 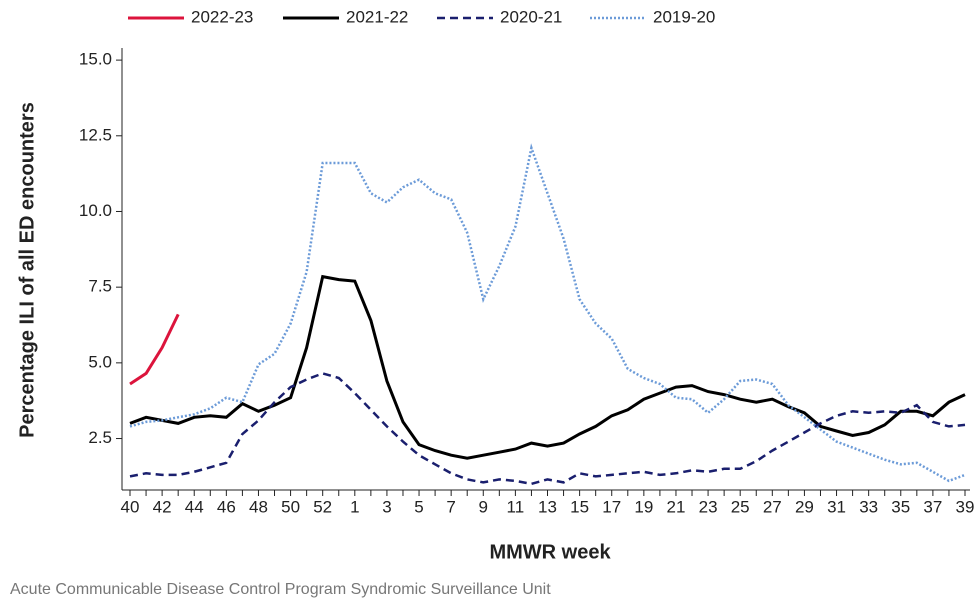 I want to click on y-tick-label: 7.5, so click(x=100, y=286).